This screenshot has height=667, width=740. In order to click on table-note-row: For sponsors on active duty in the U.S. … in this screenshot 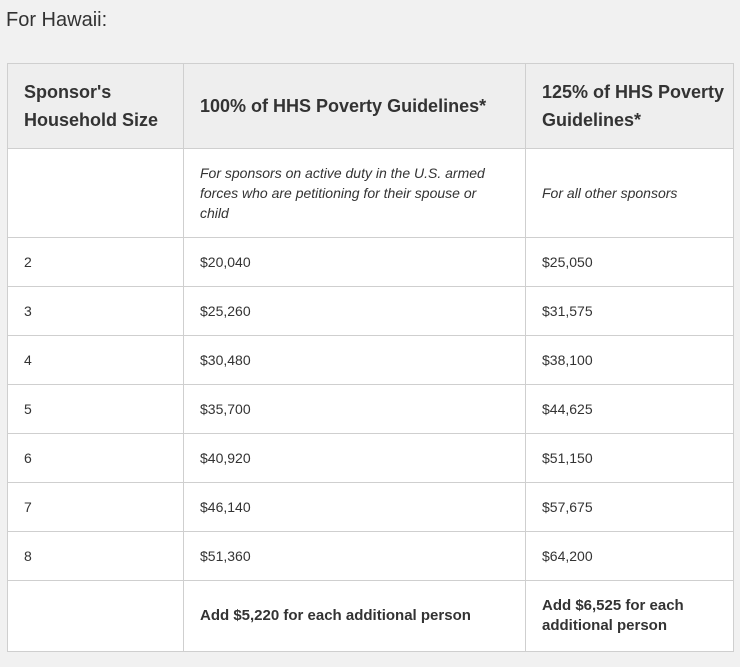, I will do `click(370, 193)`.